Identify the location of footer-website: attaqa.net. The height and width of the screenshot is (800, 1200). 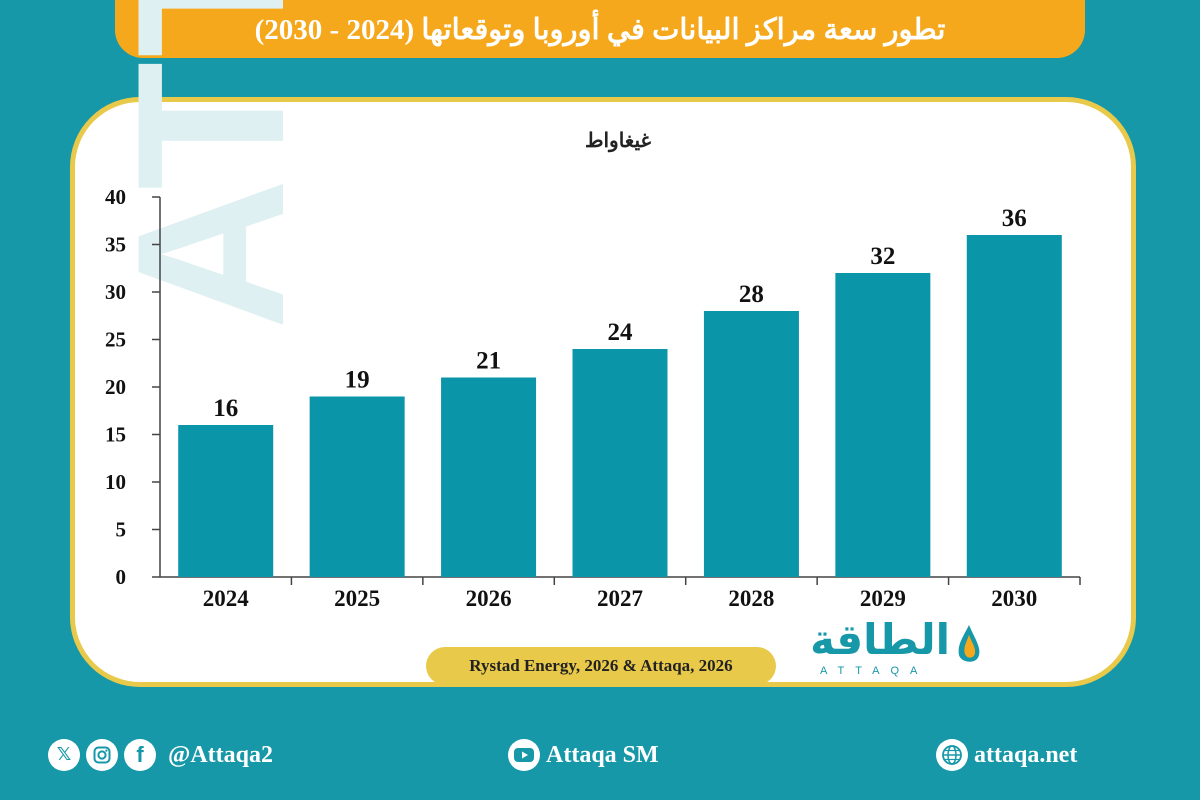
(1006, 755).